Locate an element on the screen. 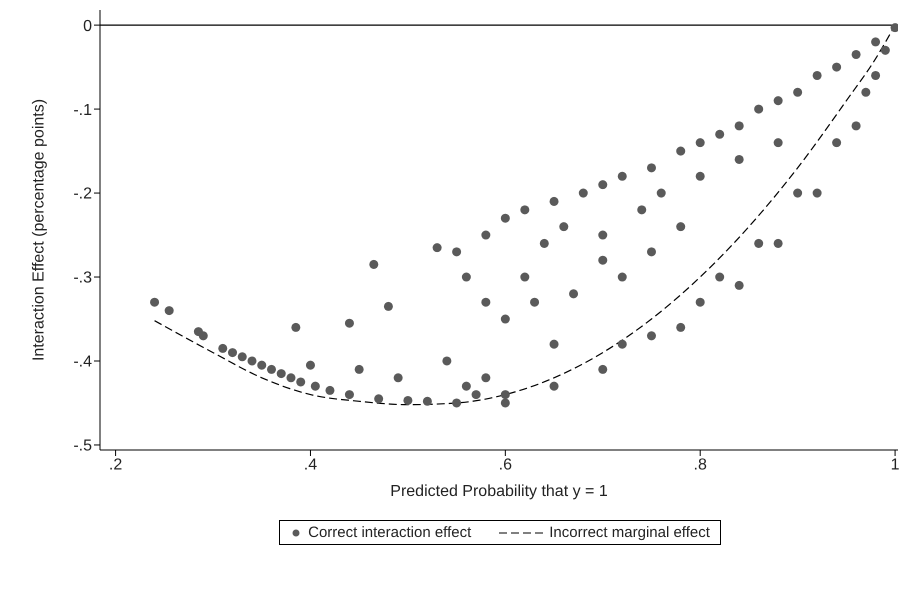  y-tick-label: 0 is located at coordinates (87, 26).